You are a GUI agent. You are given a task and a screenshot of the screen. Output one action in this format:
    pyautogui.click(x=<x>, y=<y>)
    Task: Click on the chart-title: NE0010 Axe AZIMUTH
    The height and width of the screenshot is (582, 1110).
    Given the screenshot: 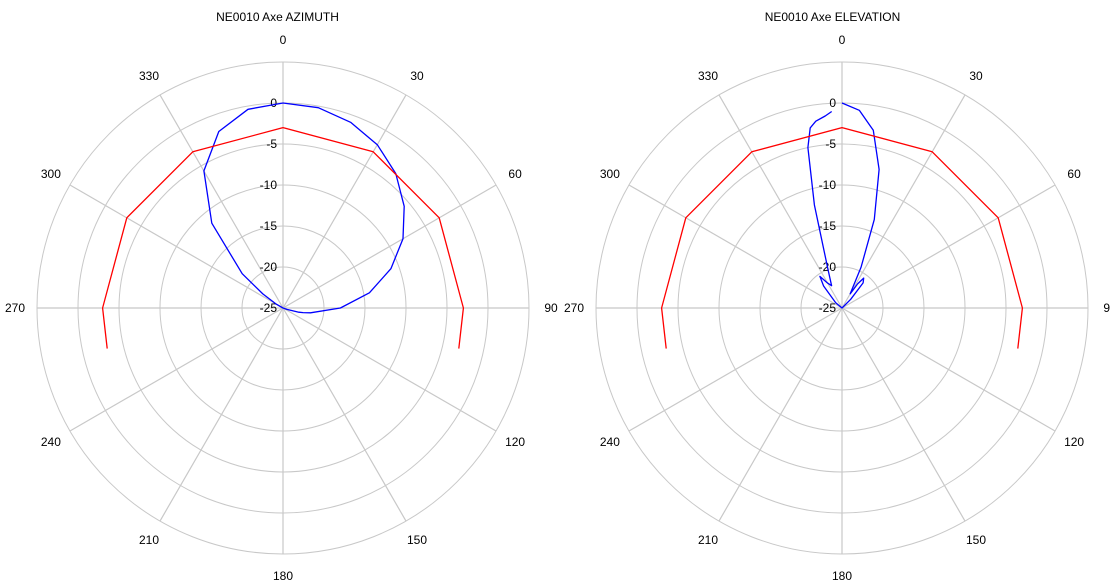 What is the action you would take?
    pyautogui.click(x=277, y=17)
    